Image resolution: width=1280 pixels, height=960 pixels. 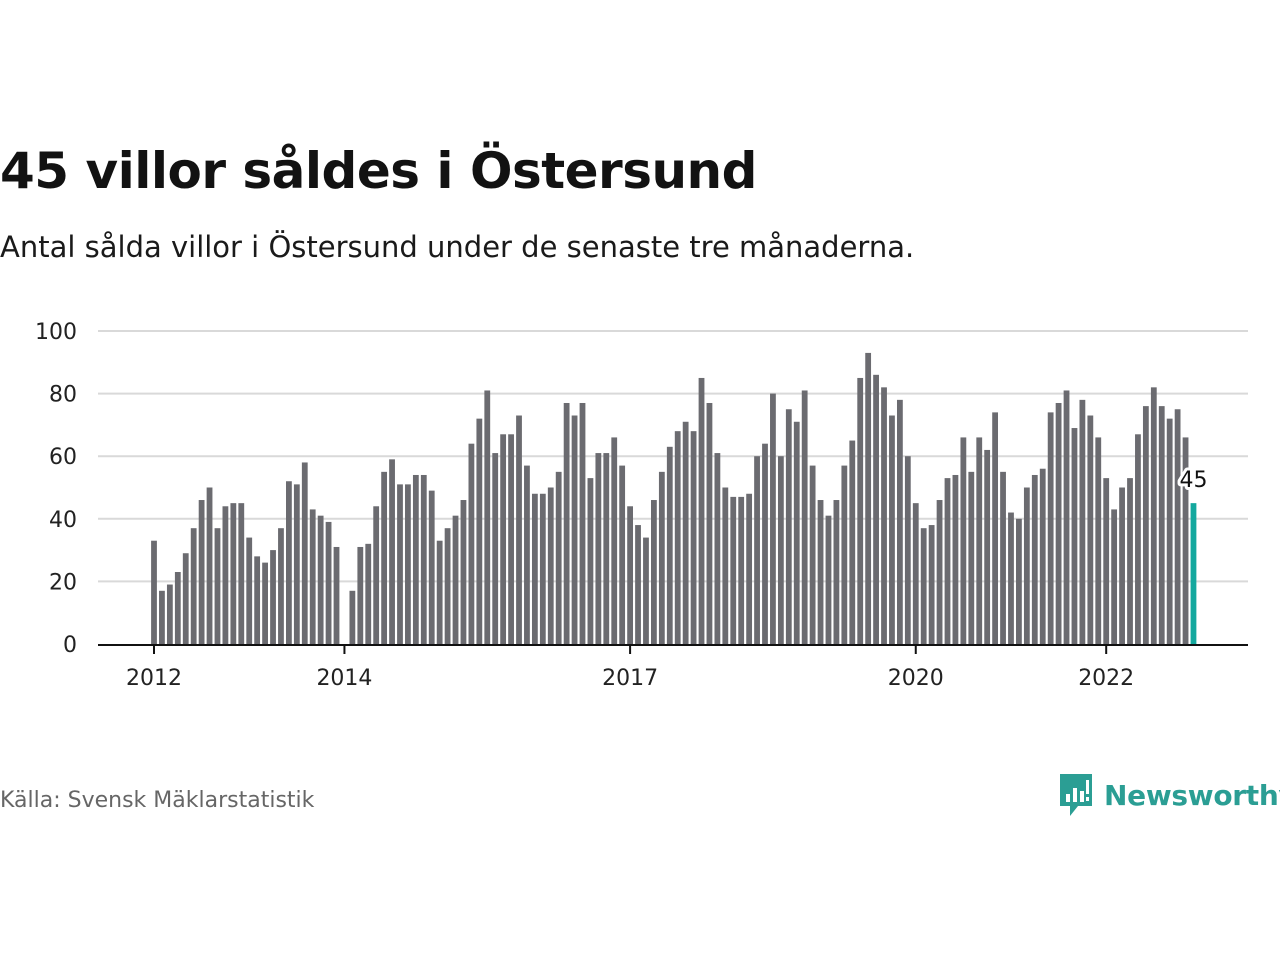 What do you see at coordinates (1076, 795) in the screenshot?
I see `newsworthy-chart-bubble-icon` at bounding box center [1076, 795].